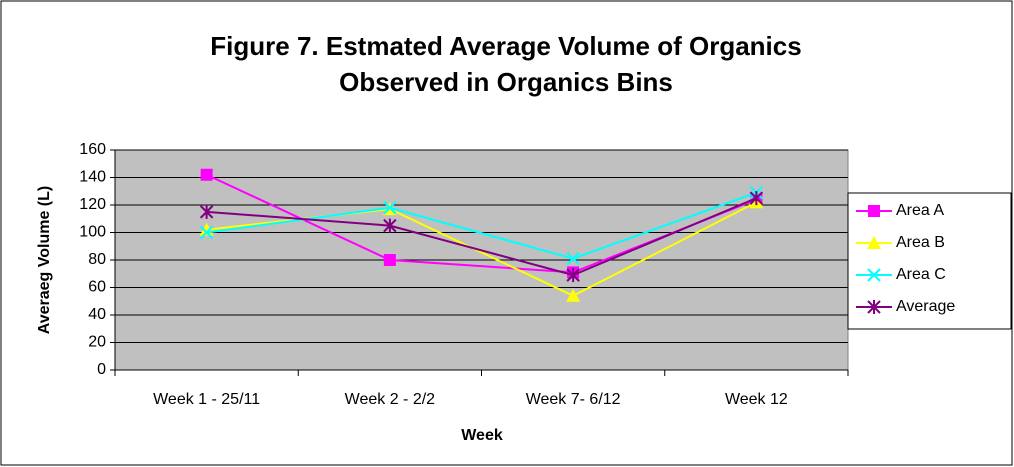  I want to click on x-tick-label: Week 7- 6/12, so click(573, 399).